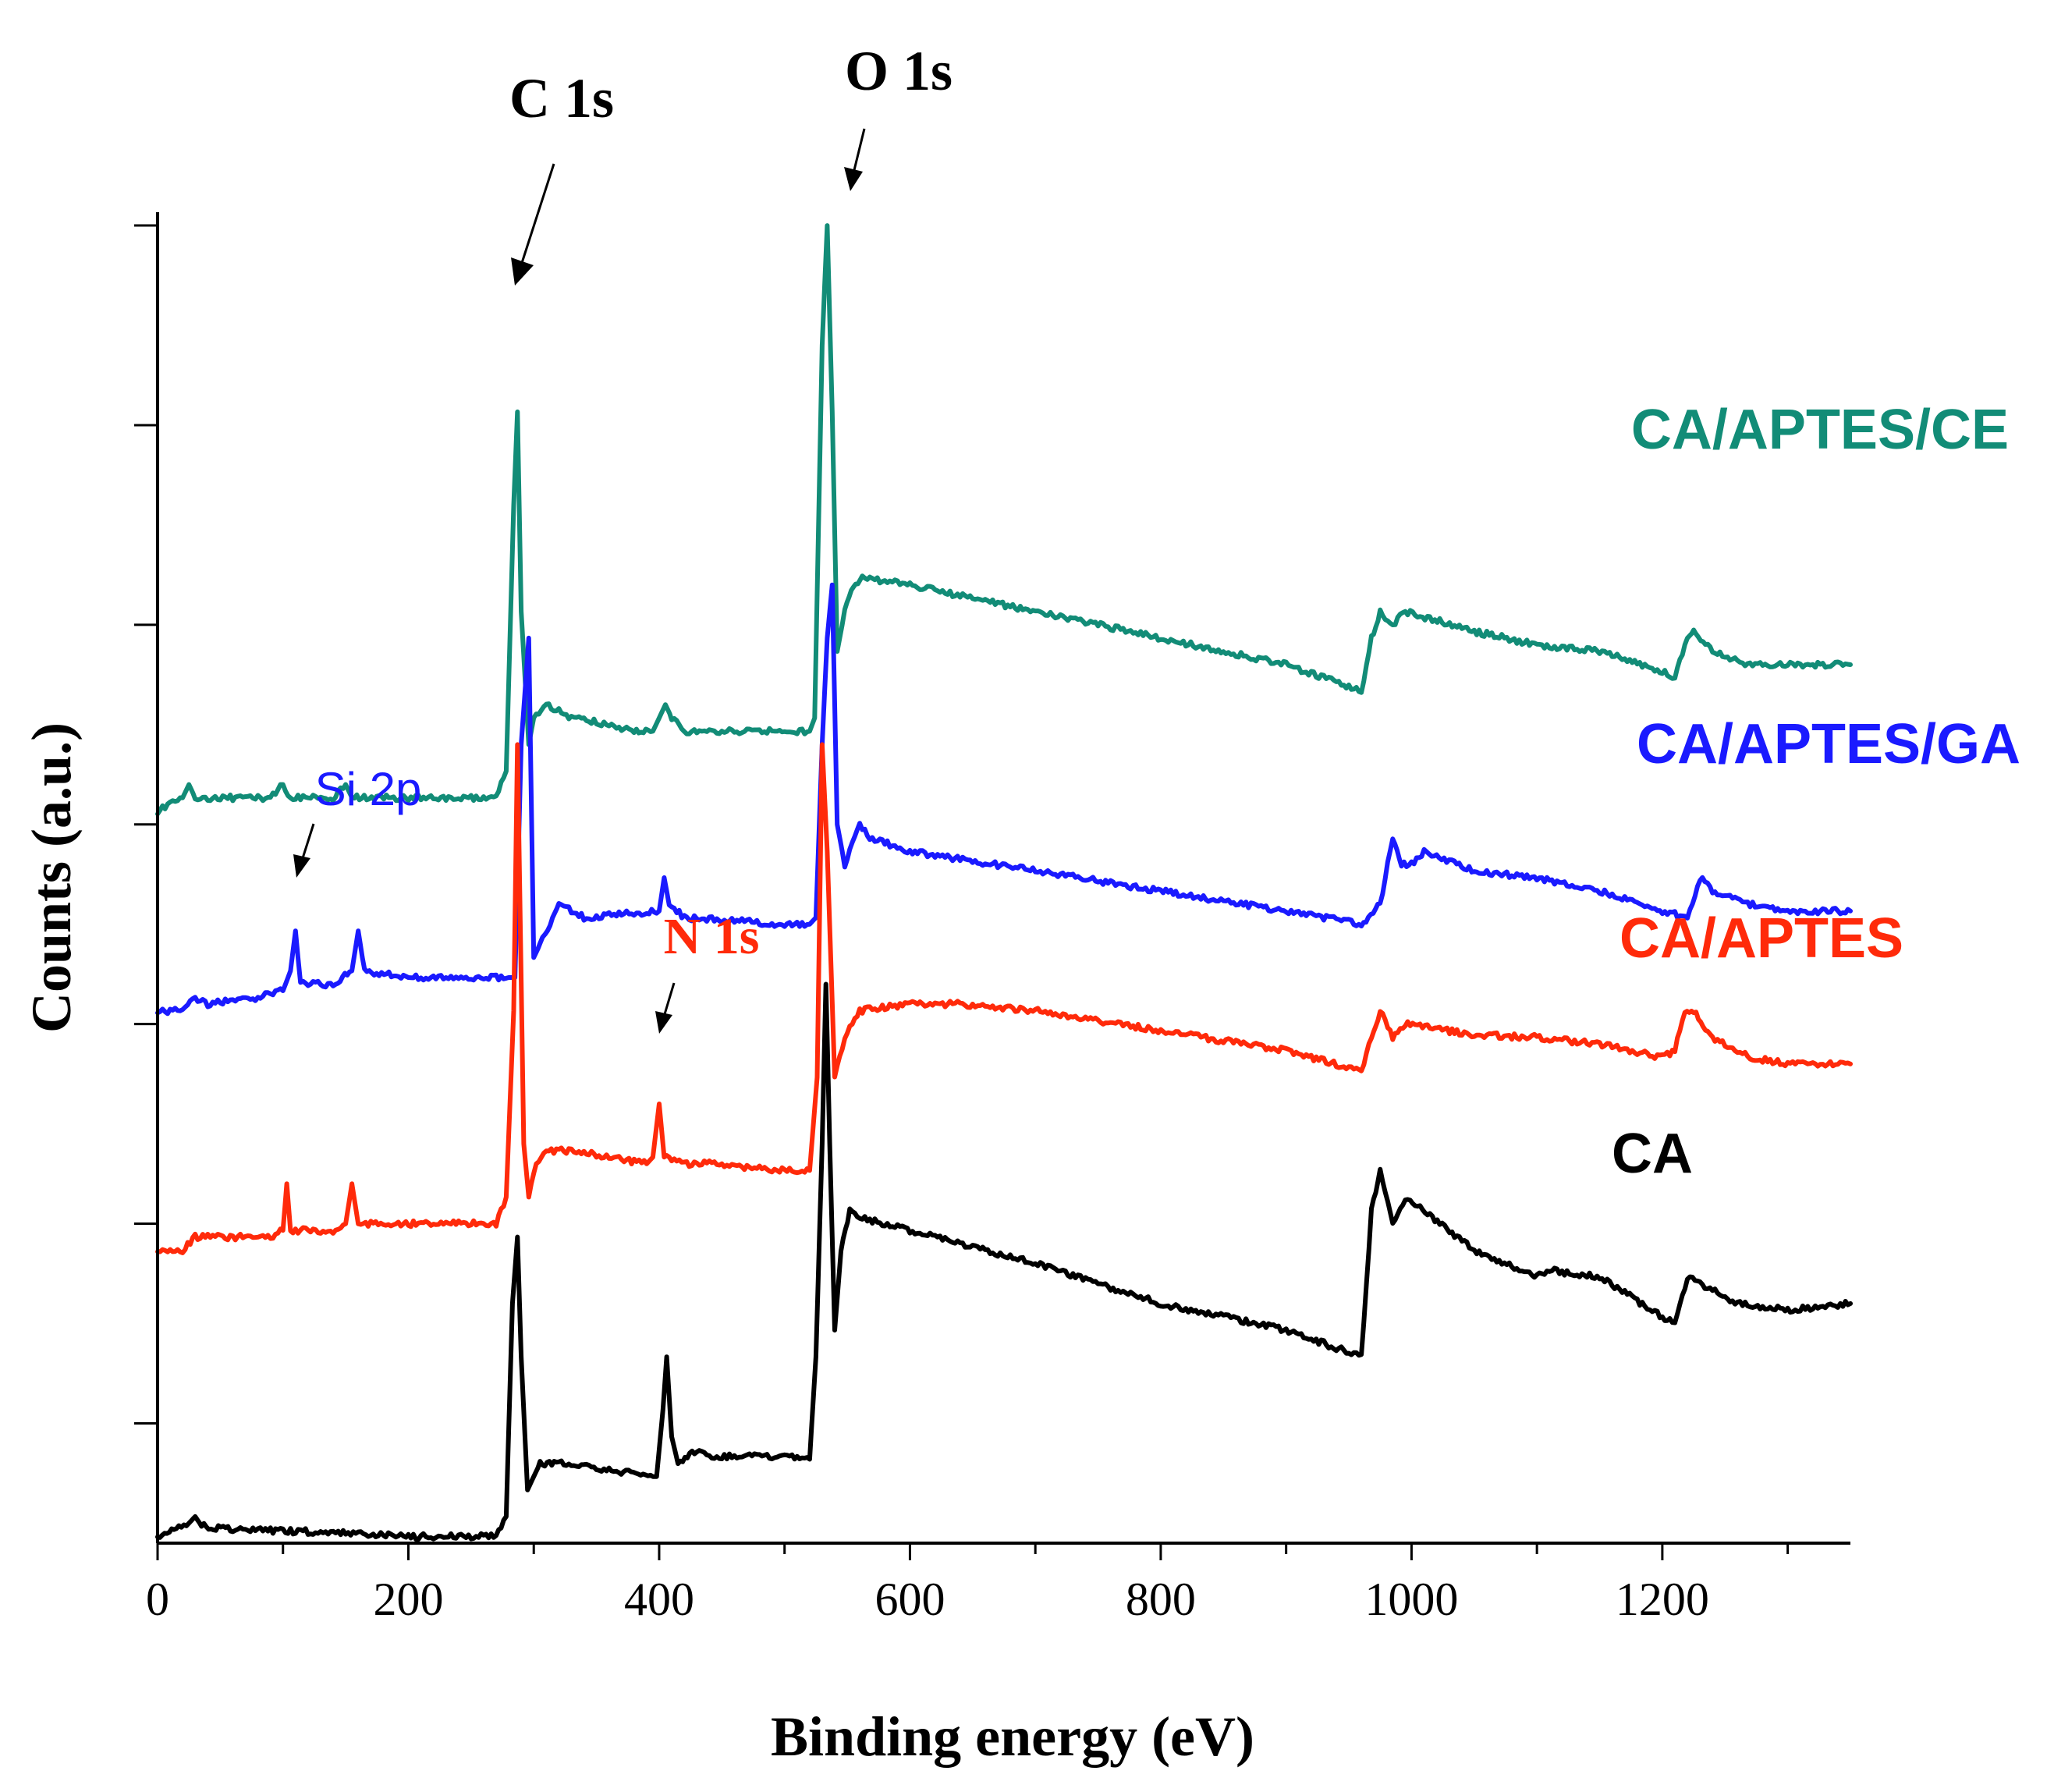 This screenshot has width=2047, height=1792. Describe the element at coordinates (301, 866) in the screenshot. I see `annotation-si2p-arrowhead` at that location.